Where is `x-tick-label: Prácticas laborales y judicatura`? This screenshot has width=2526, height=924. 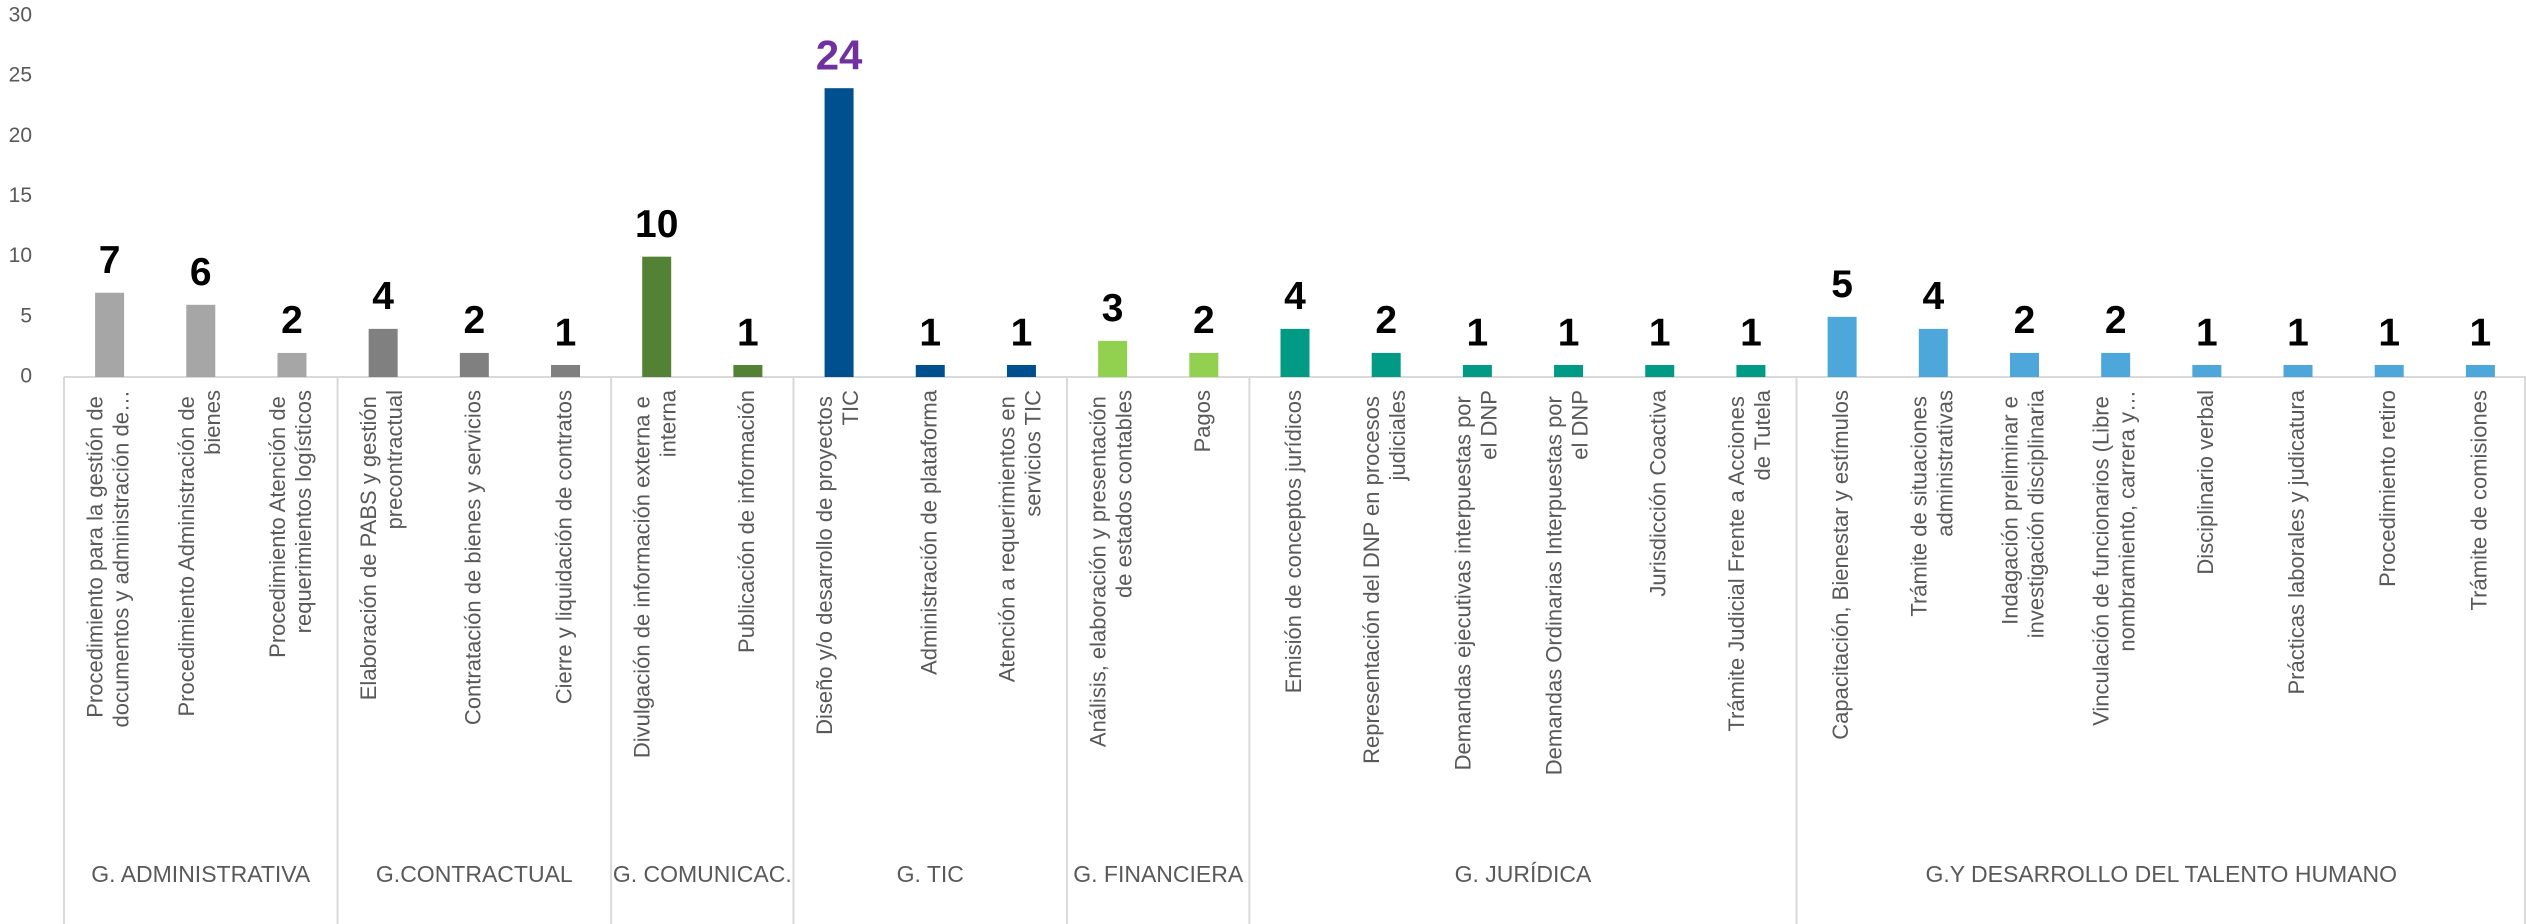
x-tick-label: Prácticas laborales y judicatura is located at coordinates (2296, 541).